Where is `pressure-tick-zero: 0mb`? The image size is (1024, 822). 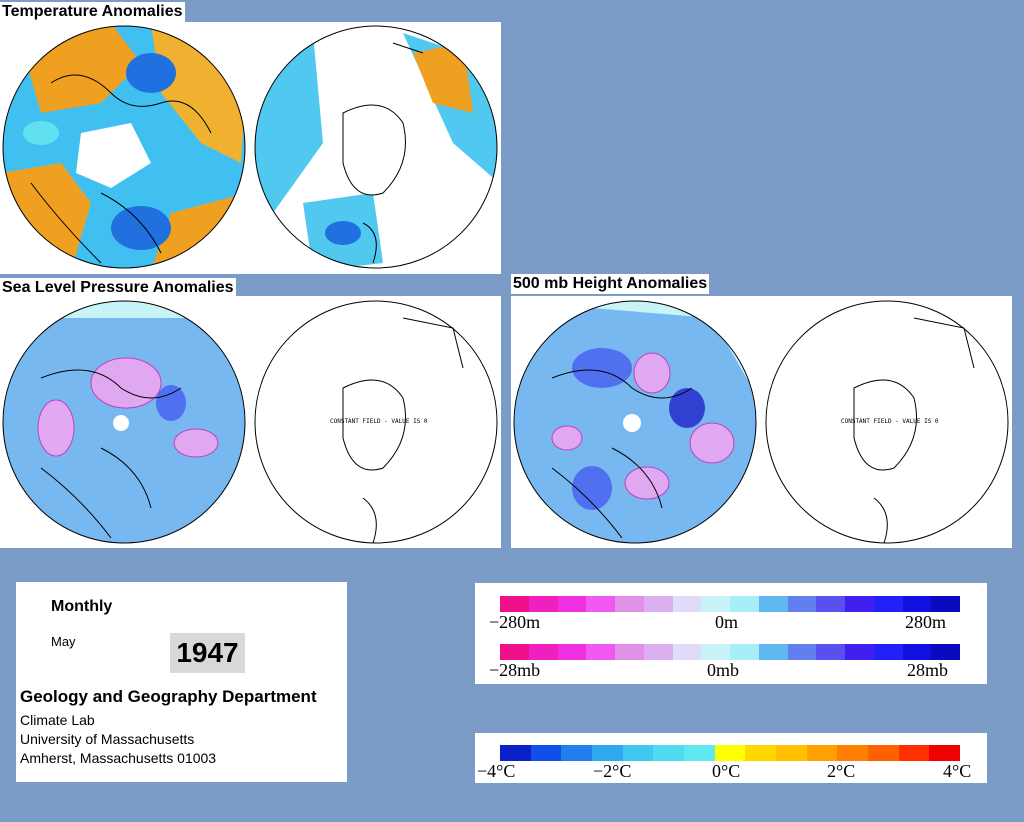 pressure-tick-zero: 0mb is located at coordinates (723, 670).